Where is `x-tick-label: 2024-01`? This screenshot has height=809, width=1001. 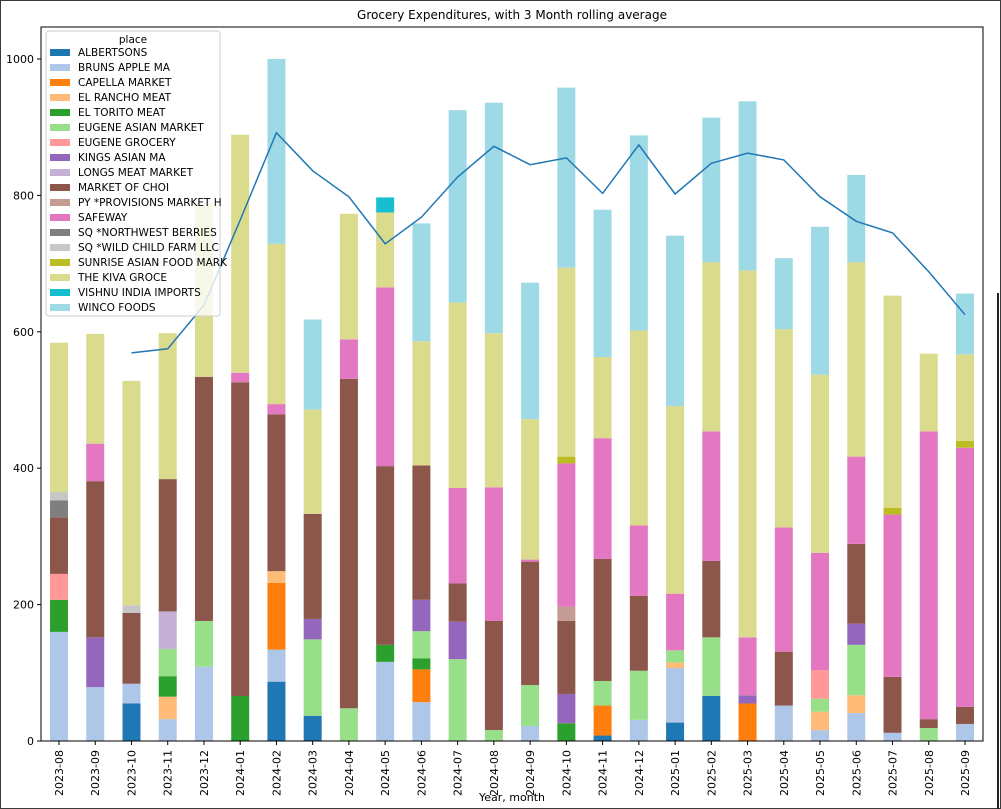 x-tick-label: 2024-01 is located at coordinates (240, 773).